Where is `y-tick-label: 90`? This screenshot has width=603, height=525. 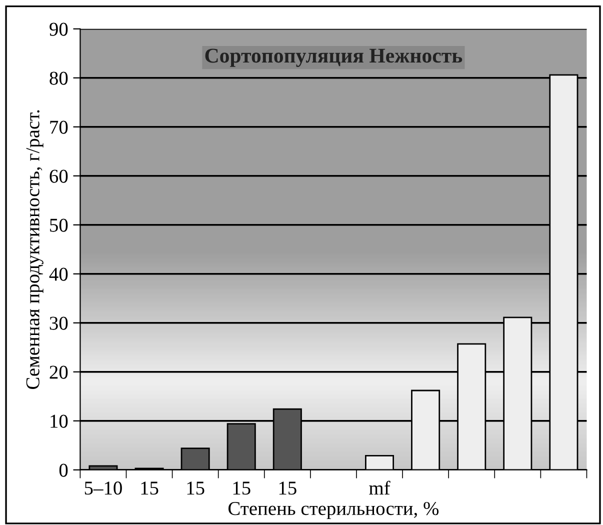 y-tick-label: 90 is located at coordinates (59, 29).